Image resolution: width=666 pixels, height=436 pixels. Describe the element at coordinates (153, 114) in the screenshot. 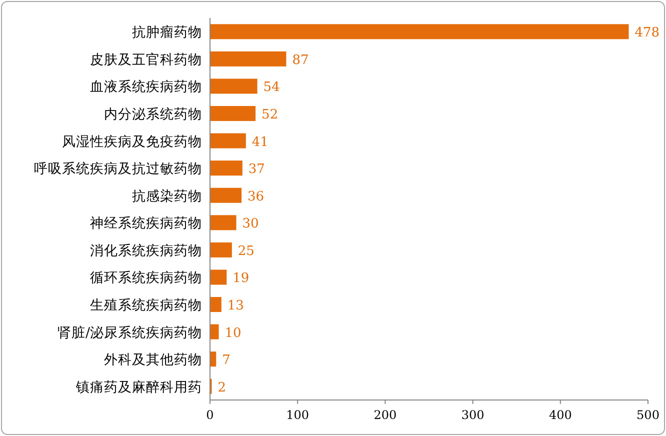

I see `y-tick-label: 内分泌系统药物` at that location.